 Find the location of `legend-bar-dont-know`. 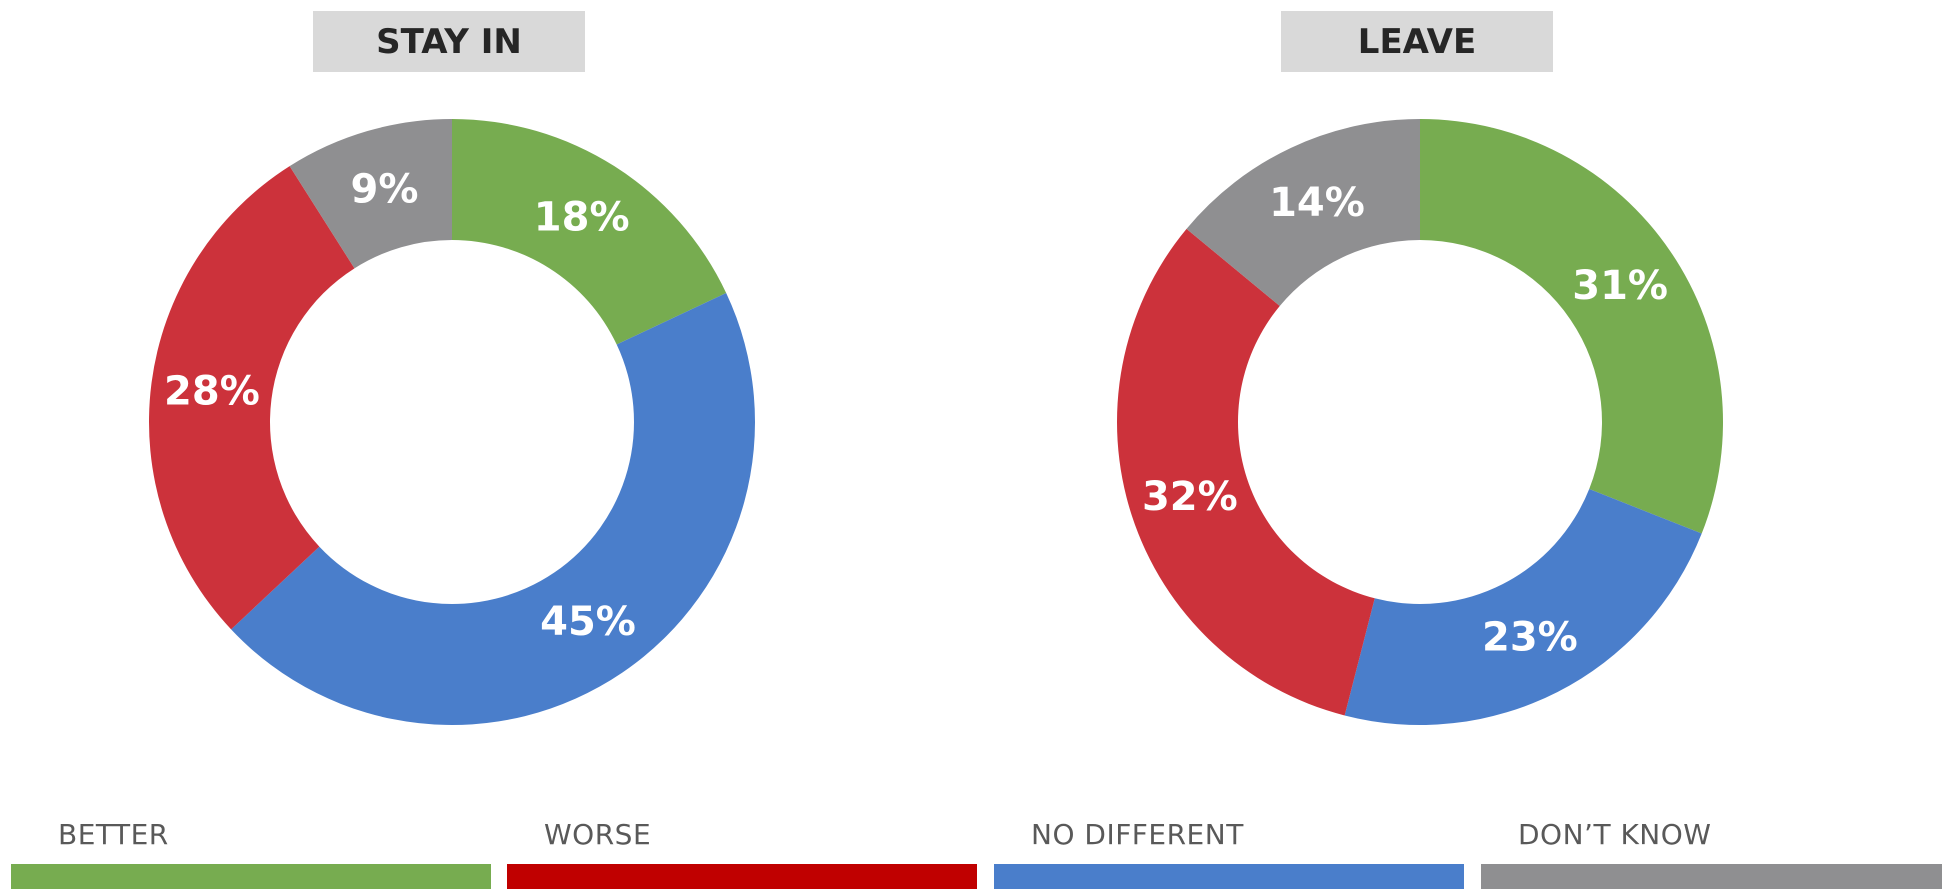

legend-bar-dont-know is located at coordinates (1711, 876).